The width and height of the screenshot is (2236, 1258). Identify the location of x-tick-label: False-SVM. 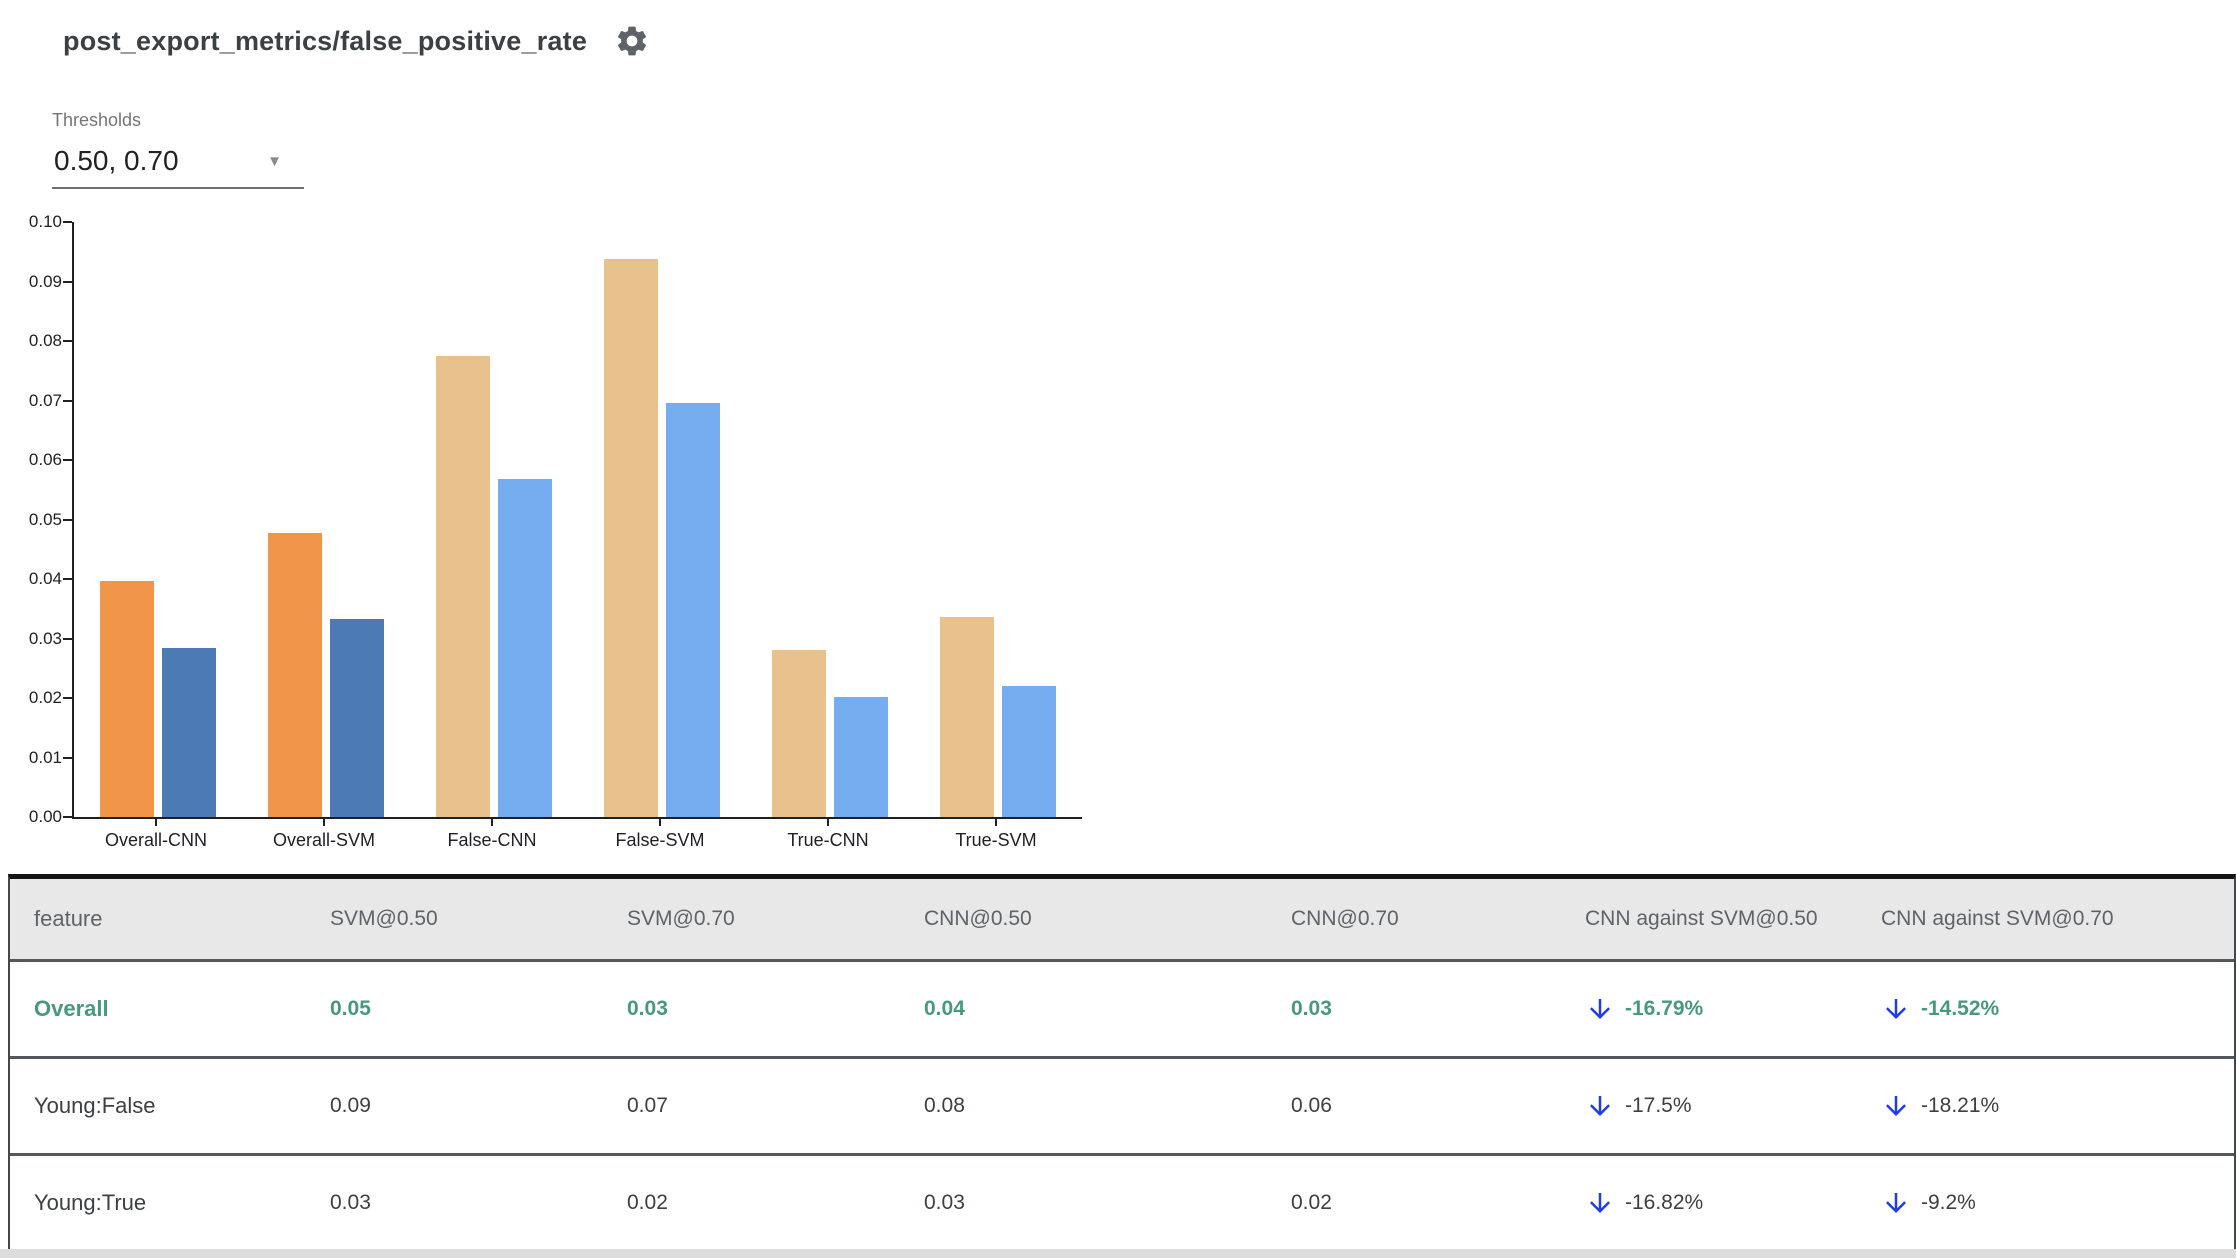
(660, 840).